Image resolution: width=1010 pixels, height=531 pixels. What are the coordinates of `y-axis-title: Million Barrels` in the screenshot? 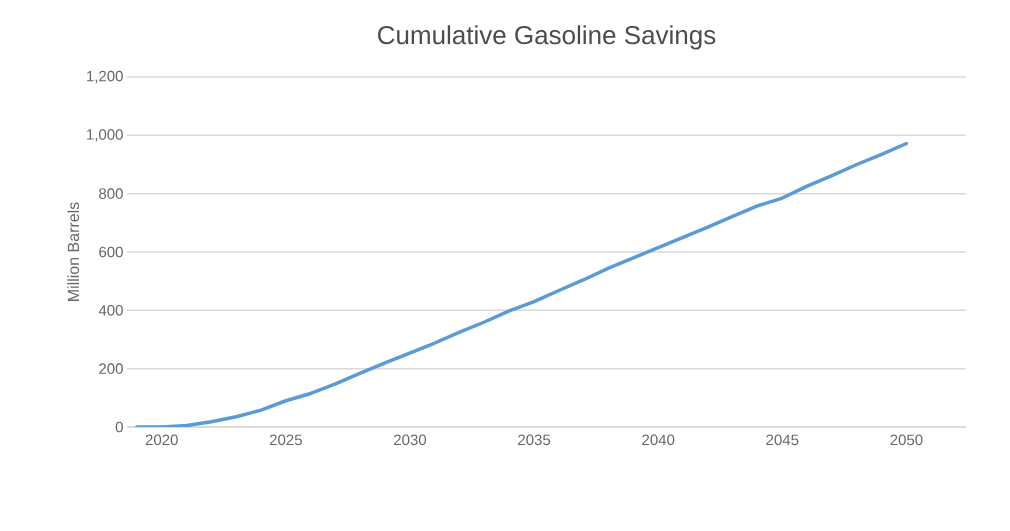 It's located at (73, 251).